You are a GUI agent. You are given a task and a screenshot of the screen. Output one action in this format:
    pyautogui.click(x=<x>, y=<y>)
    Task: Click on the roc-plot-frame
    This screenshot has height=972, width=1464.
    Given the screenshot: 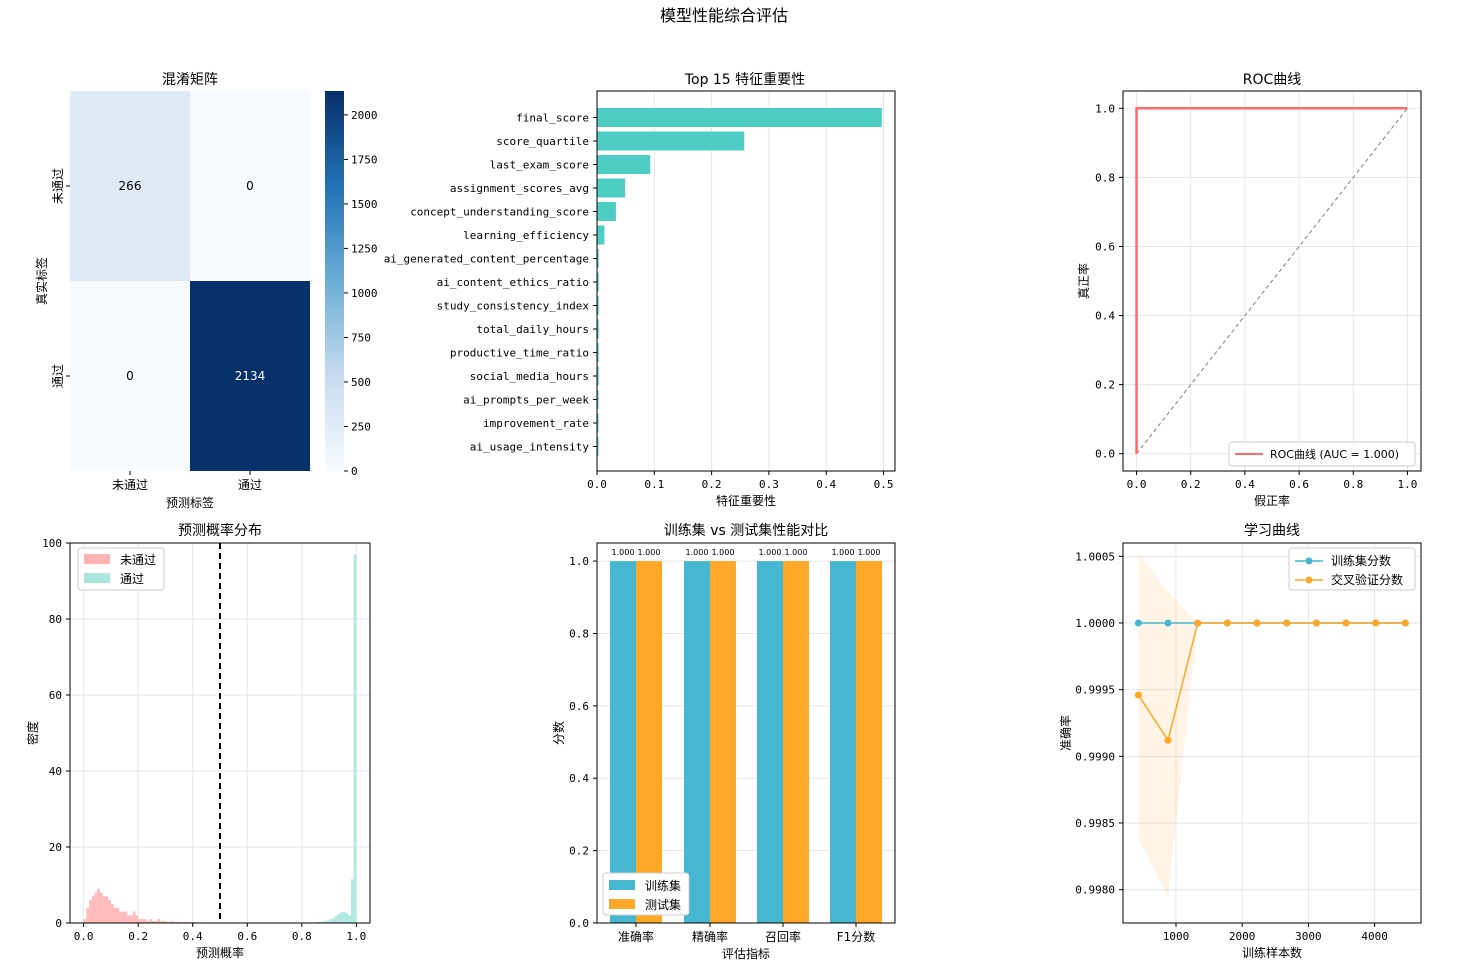 What is the action you would take?
    pyautogui.click(x=1272, y=281)
    